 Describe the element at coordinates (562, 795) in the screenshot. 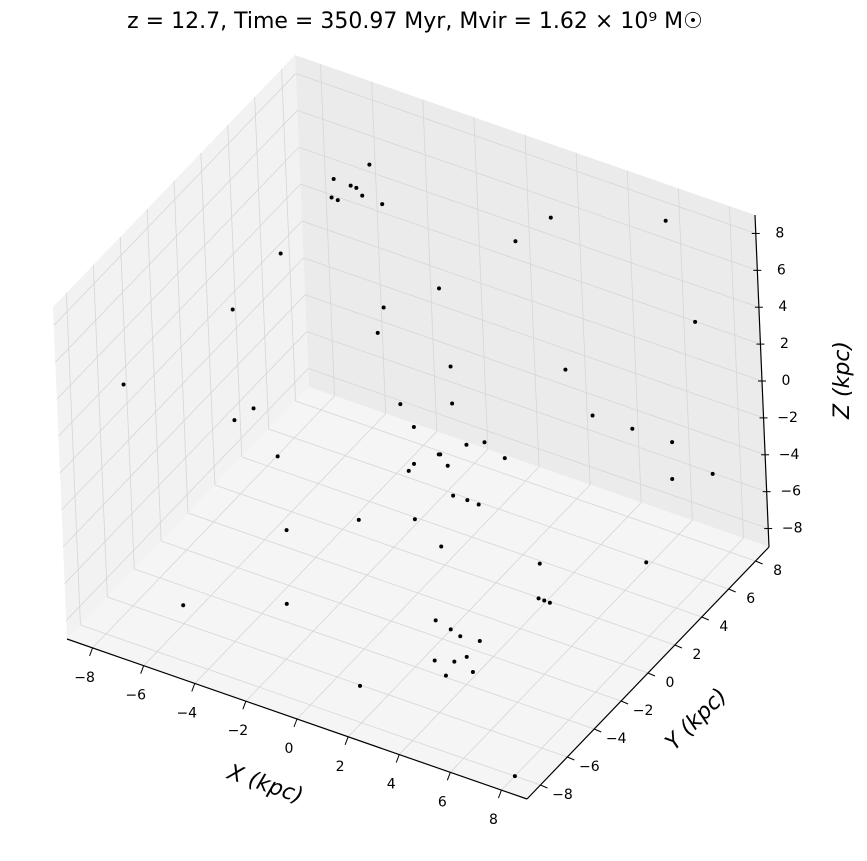

I see `y-tick-label: −8` at that location.